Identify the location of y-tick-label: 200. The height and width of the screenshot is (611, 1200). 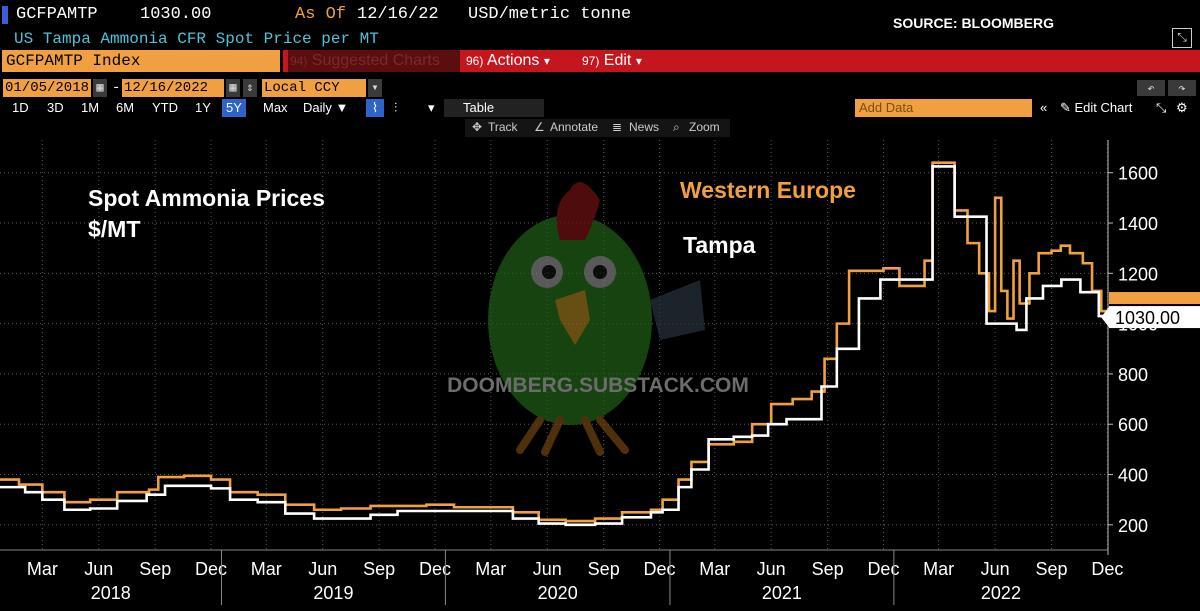
(1133, 526).